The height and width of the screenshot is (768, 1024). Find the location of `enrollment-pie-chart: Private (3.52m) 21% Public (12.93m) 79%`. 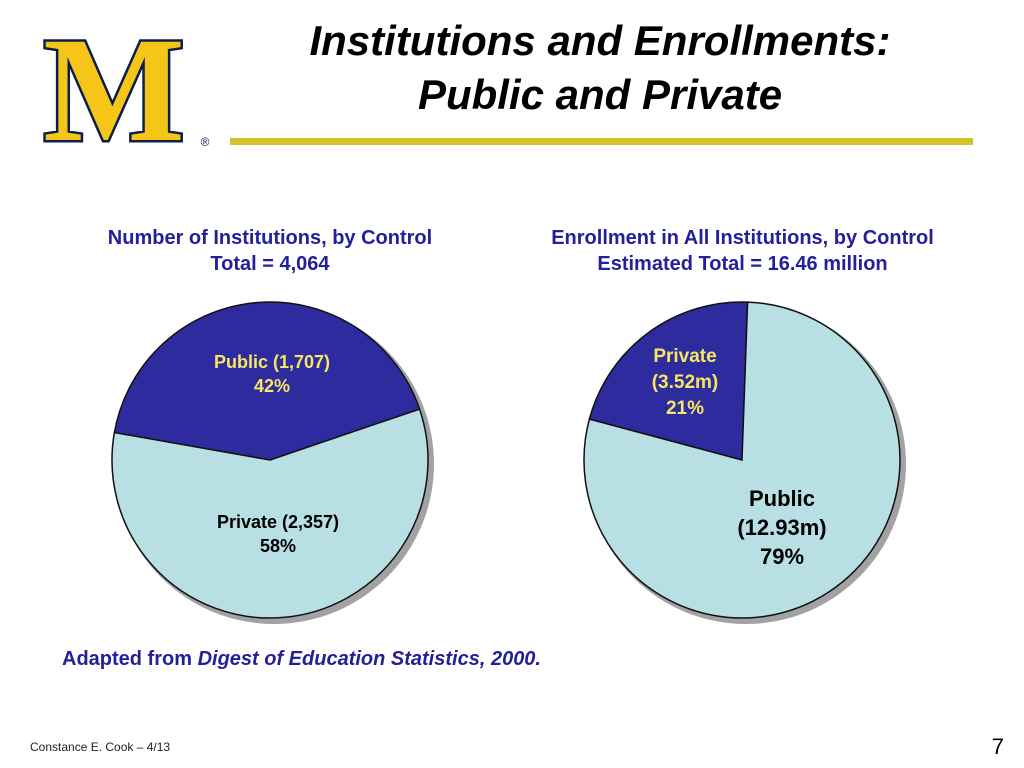

enrollment-pie-chart: Private (3.52m) 21% Public (12.93m) 79% is located at coordinates (744, 462).